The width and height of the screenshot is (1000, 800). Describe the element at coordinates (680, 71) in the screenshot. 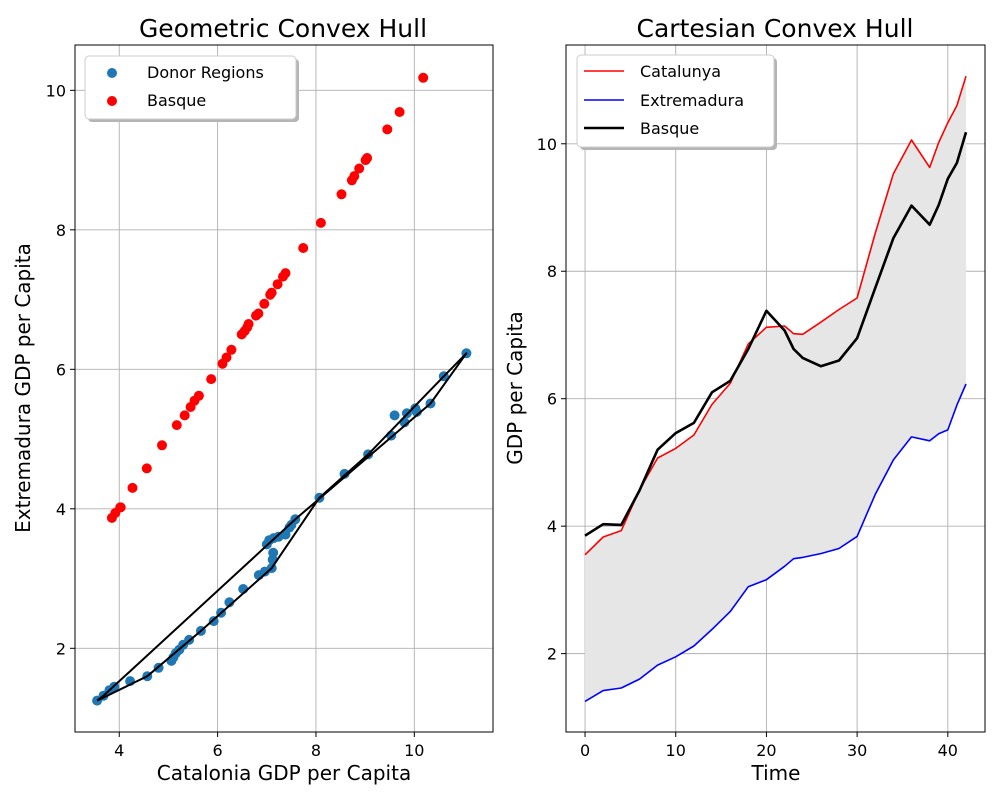

I see `legend-label-catalunya: Catalunya` at that location.